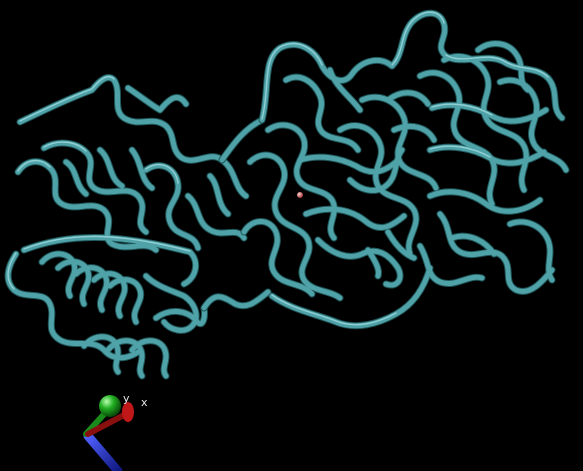  Describe the element at coordinates (110, 406) in the screenshot. I see `y-axis-cone` at that location.